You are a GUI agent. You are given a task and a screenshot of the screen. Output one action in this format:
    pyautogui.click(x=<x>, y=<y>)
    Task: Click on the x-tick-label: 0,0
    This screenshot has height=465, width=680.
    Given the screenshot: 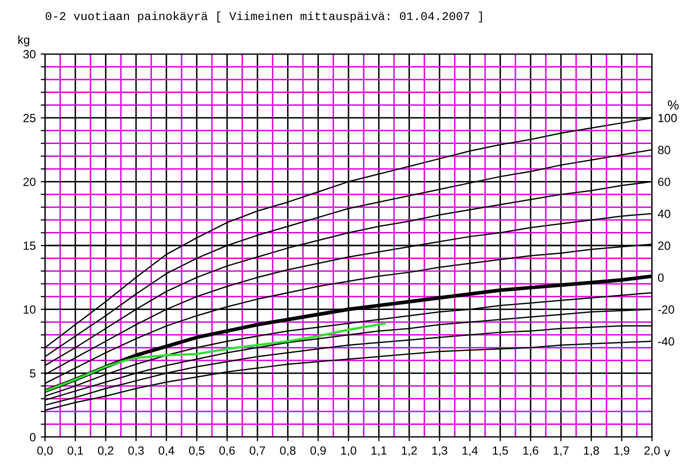 What is the action you would take?
    pyautogui.click(x=45, y=451)
    